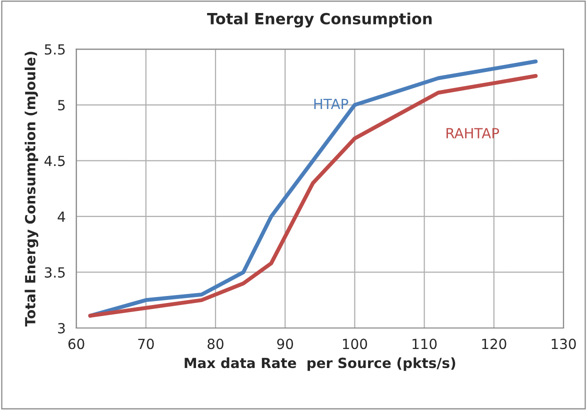 The height and width of the screenshot is (410, 587). Describe the element at coordinates (54, 272) in the screenshot. I see `y-tick-label: 3.5` at that location.